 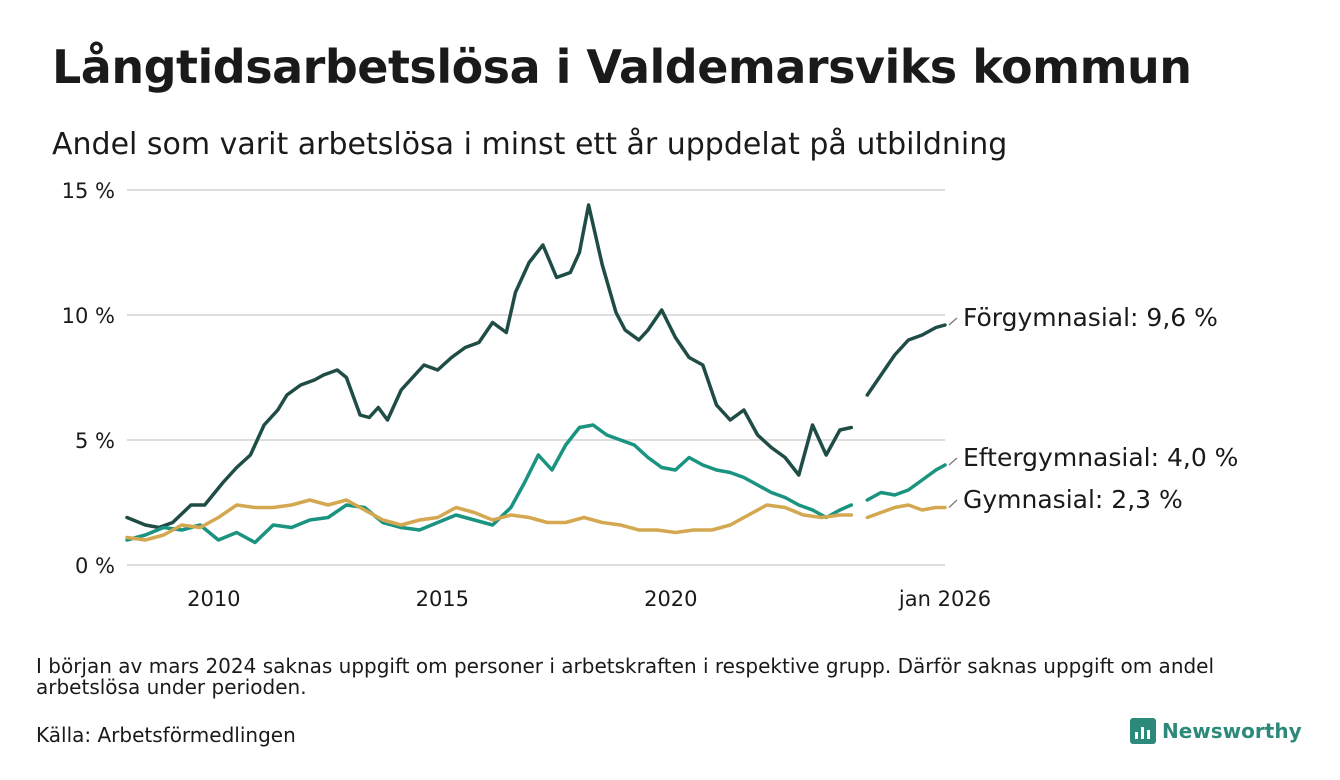 What do you see at coordinates (88, 316) in the screenshot?
I see `y-tick-label: 10 %` at bounding box center [88, 316].